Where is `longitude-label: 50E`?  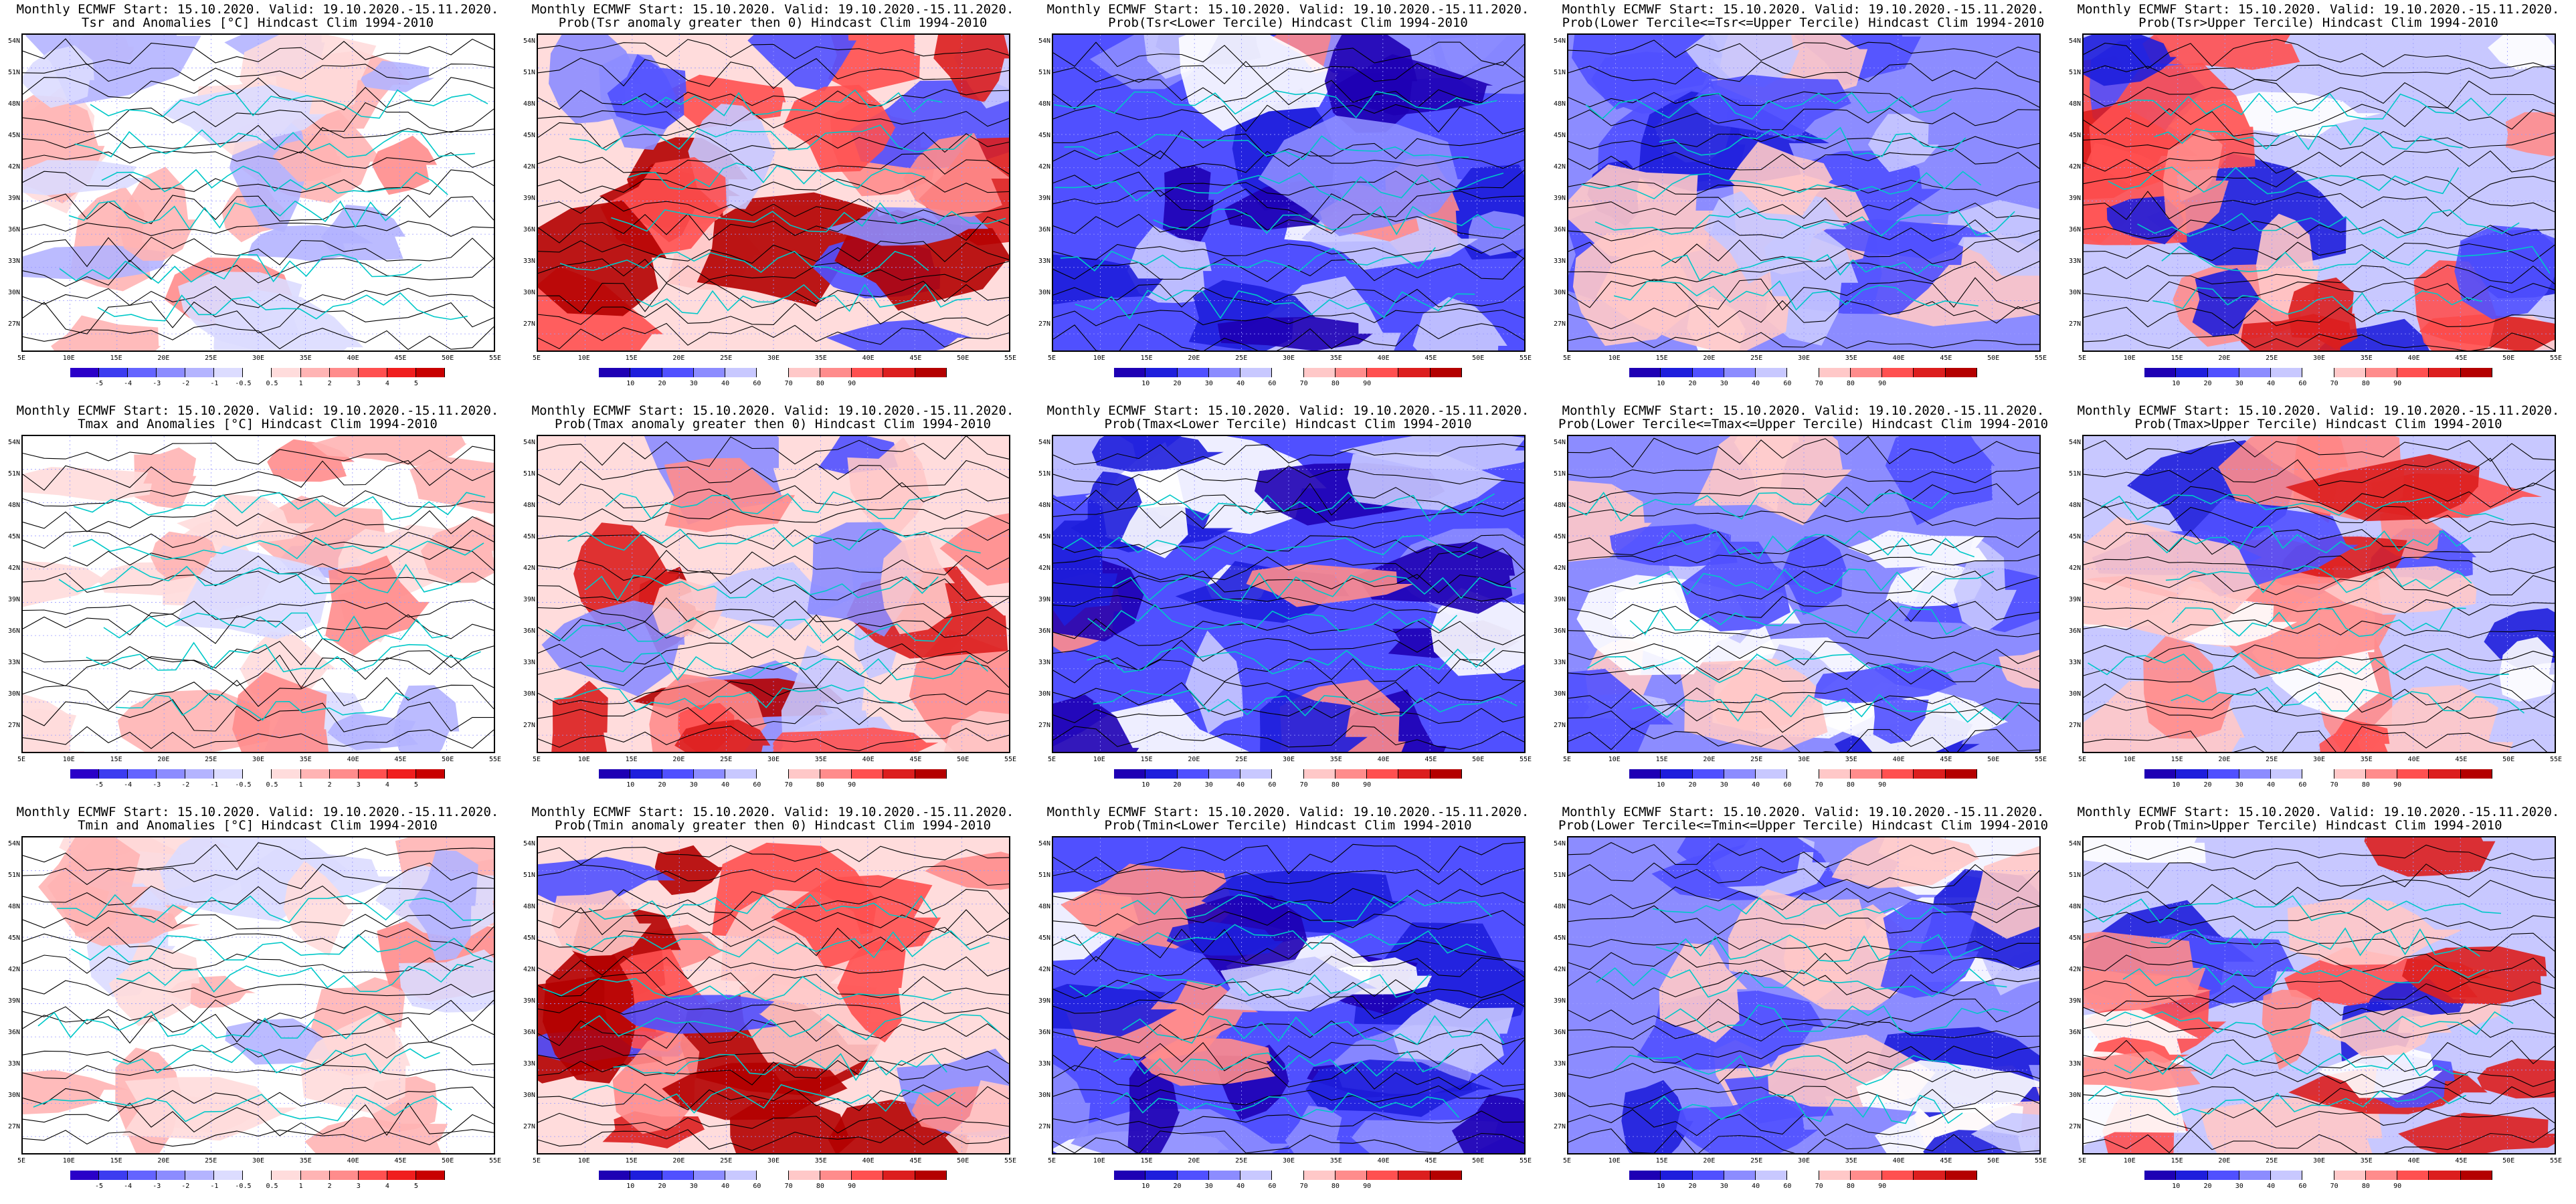
longitude-label: 50E is located at coordinates (2508, 1161).